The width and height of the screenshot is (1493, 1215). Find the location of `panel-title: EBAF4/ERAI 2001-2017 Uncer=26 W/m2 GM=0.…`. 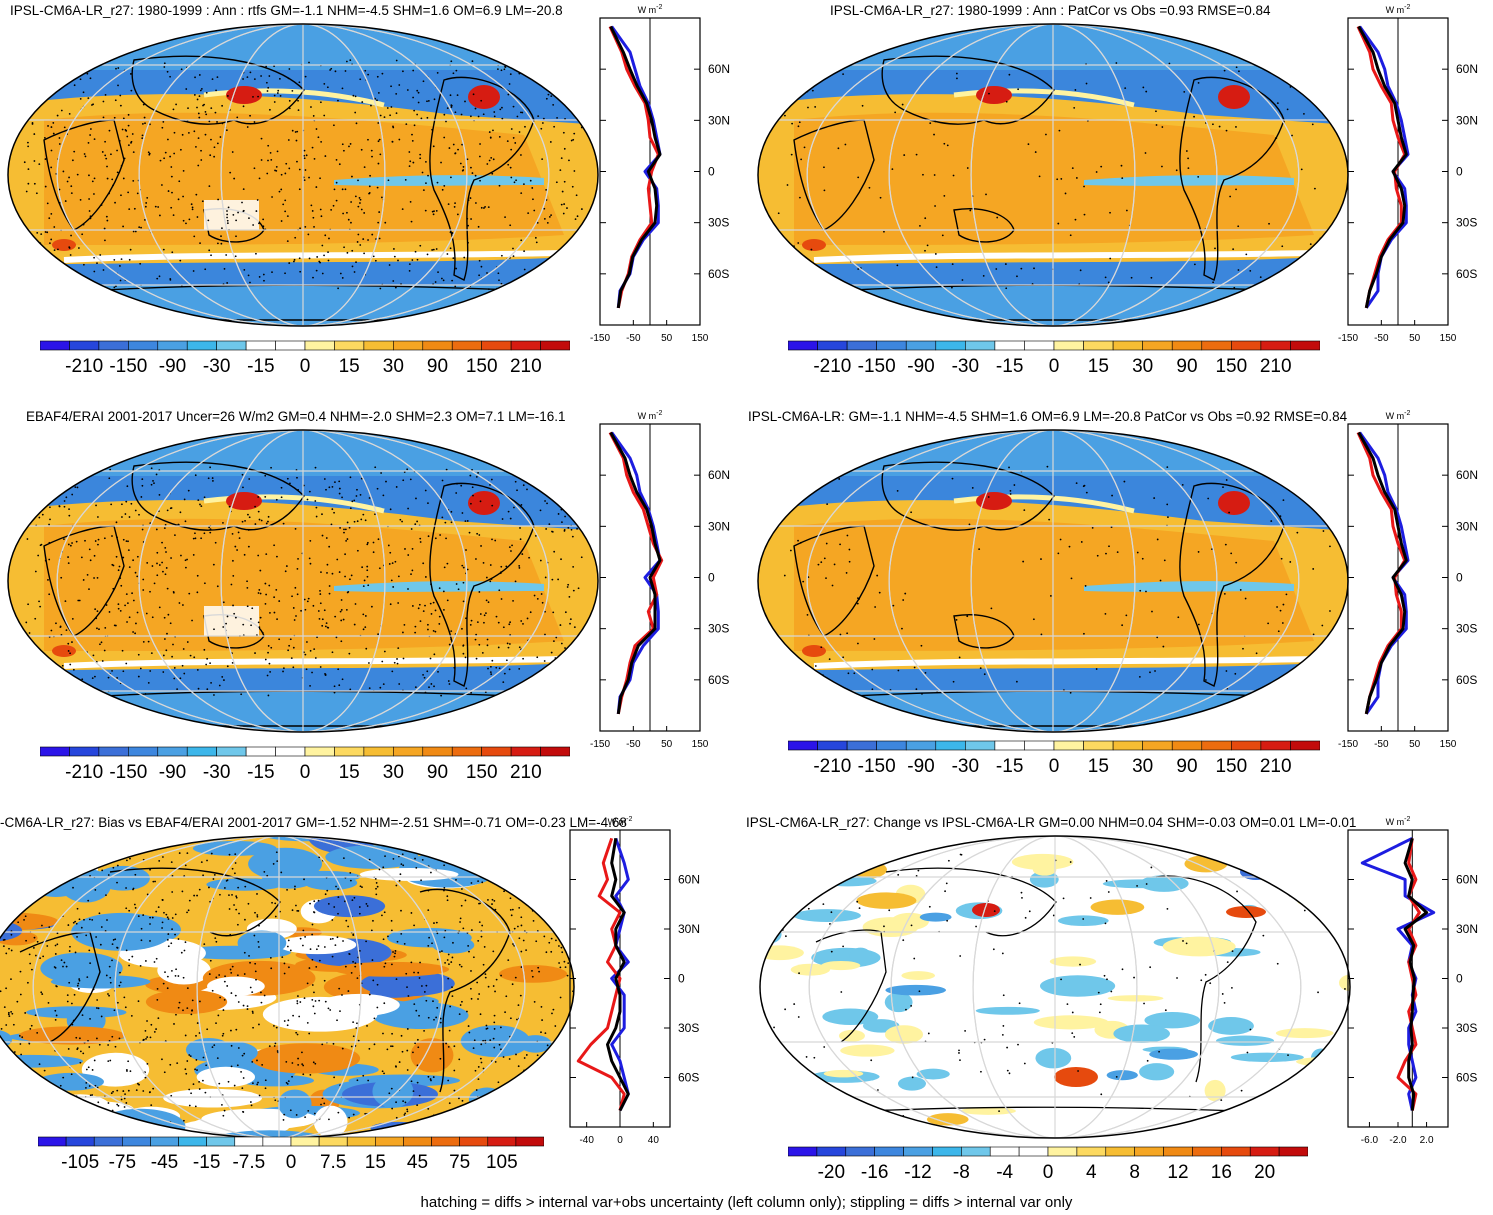

panel-title: EBAF4/ERAI 2001-2017 Uncer=26 W/m2 GM=0.… is located at coordinates (296, 416).